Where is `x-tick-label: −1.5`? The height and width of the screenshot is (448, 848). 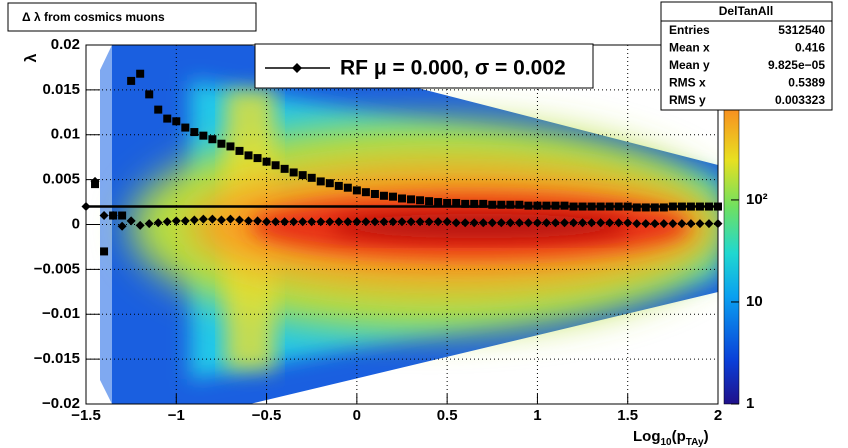 x-tick-label: −1.5 is located at coordinates (86, 415).